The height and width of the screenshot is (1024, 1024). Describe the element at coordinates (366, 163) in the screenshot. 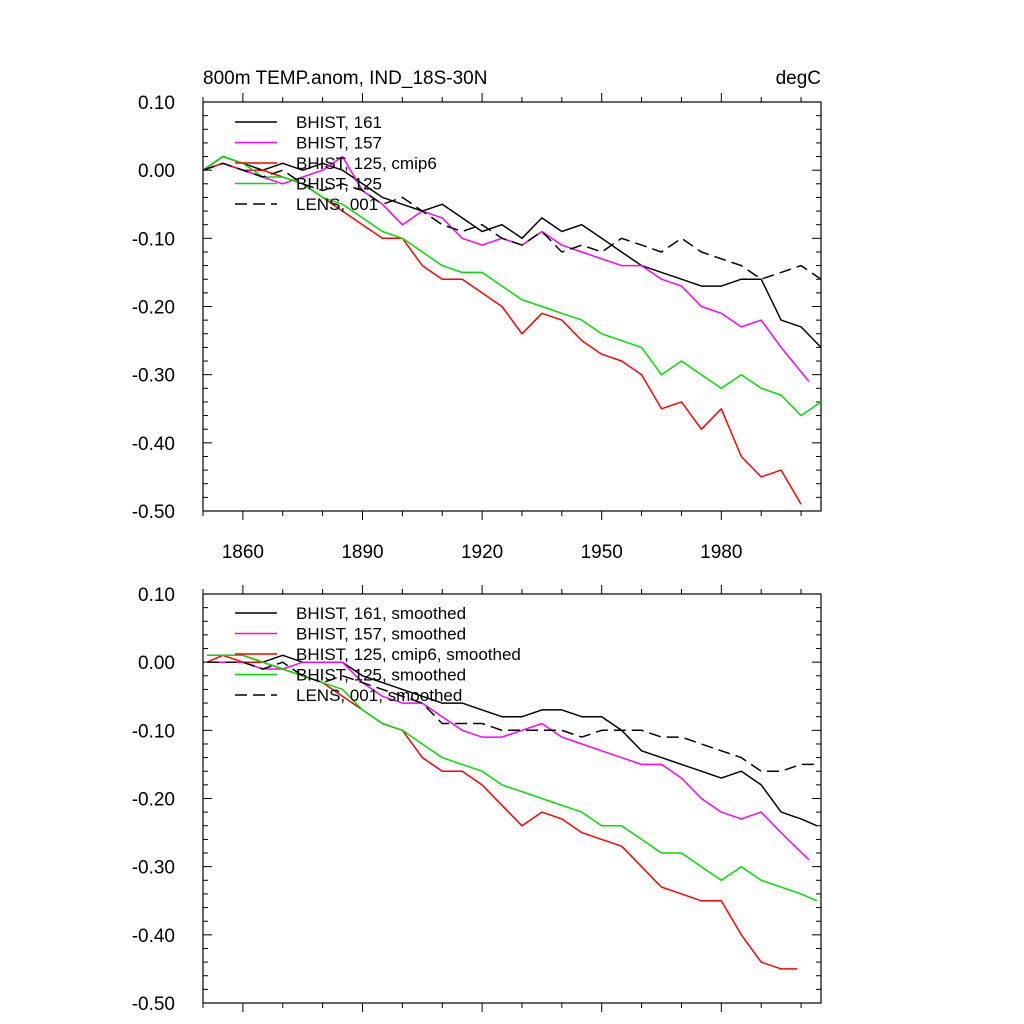

I see `legend-label: BHIST, 125, cmip6` at that location.